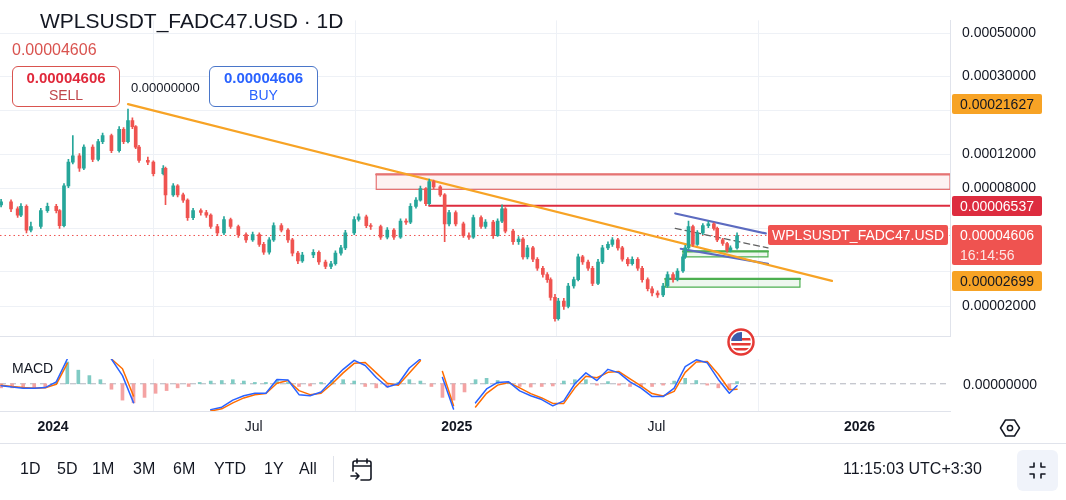 Image resolution: width=1066 pixels, height=500 pixels. What do you see at coordinates (30, 468) in the screenshot?
I see `text: 1D` at bounding box center [30, 468].